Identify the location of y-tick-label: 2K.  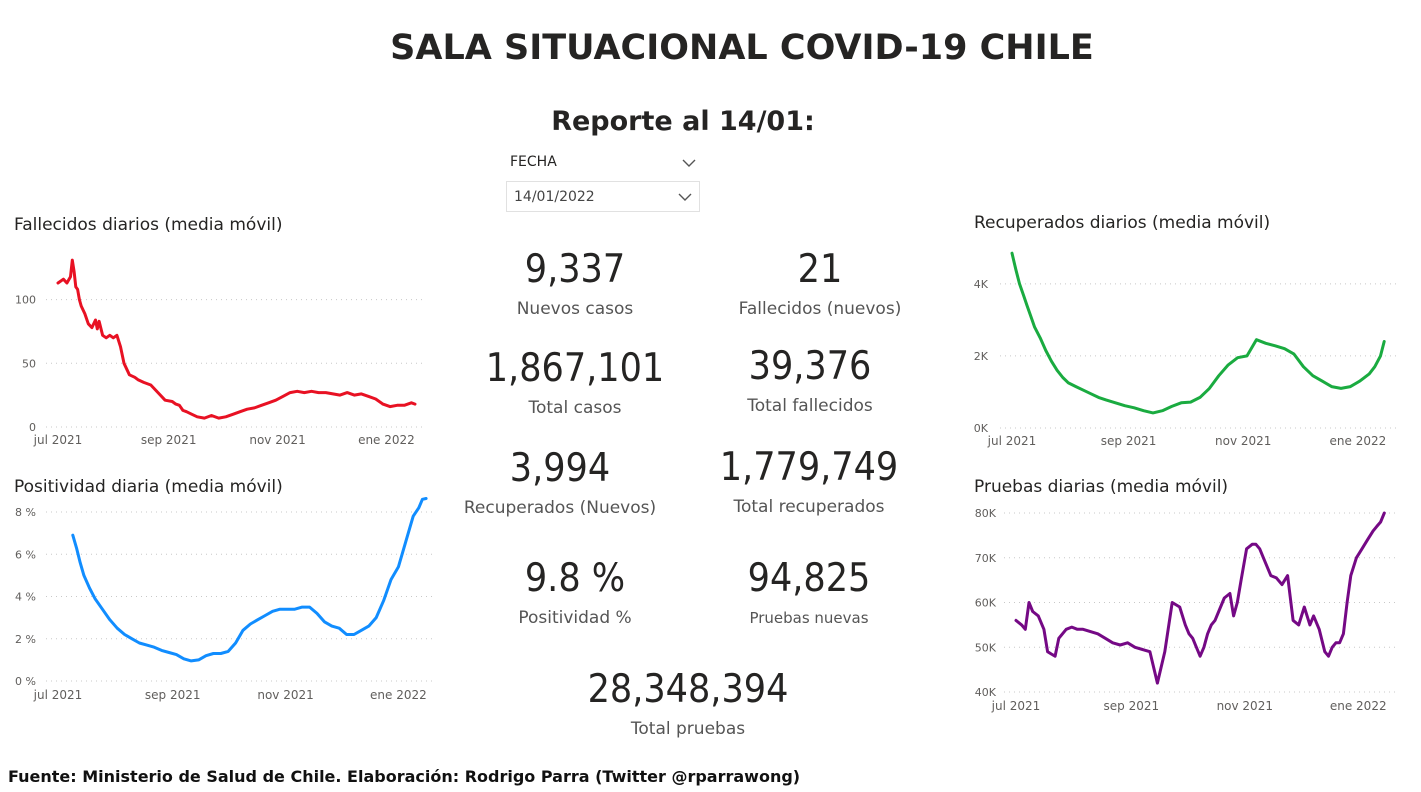
(981, 356).